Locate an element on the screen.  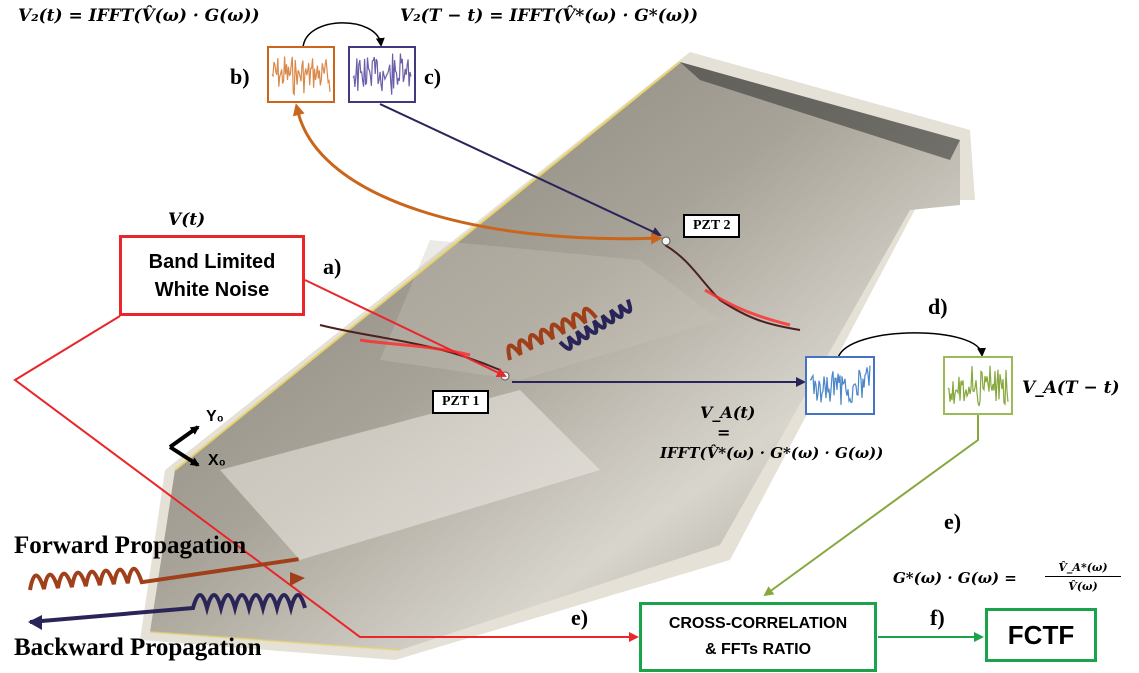
axis-y-label: Y₀ is located at coordinates (215, 417).